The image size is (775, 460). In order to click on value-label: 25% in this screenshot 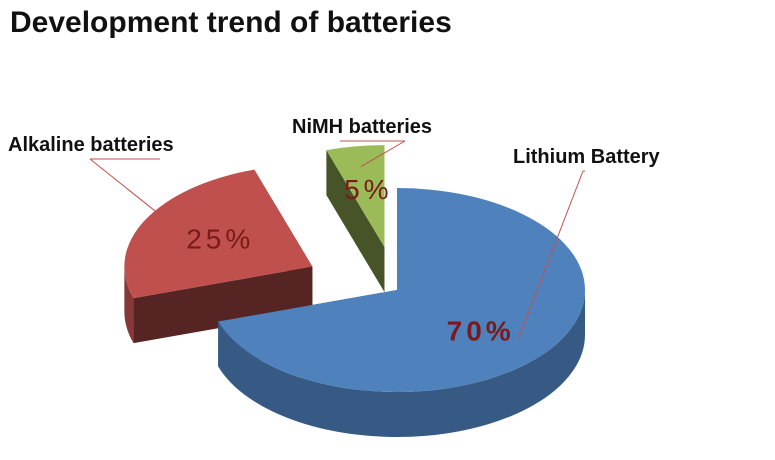, I will do `click(220, 239)`.